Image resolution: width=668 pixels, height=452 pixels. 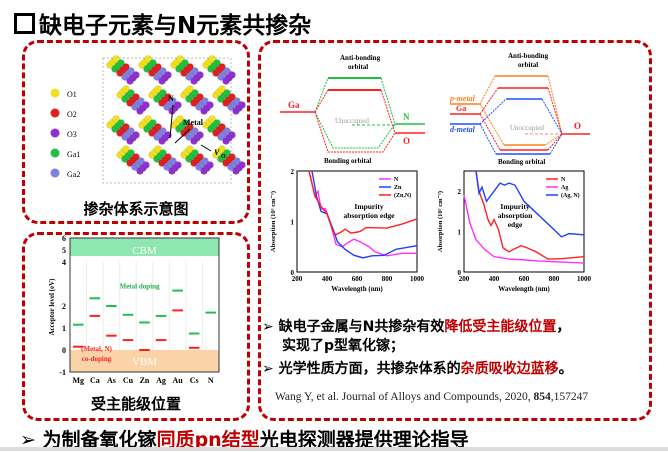 What do you see at coordinates (347, 161) in the screenshot?
I see `bonding-label: Bonding orbital` at bounding box center [347, 161].